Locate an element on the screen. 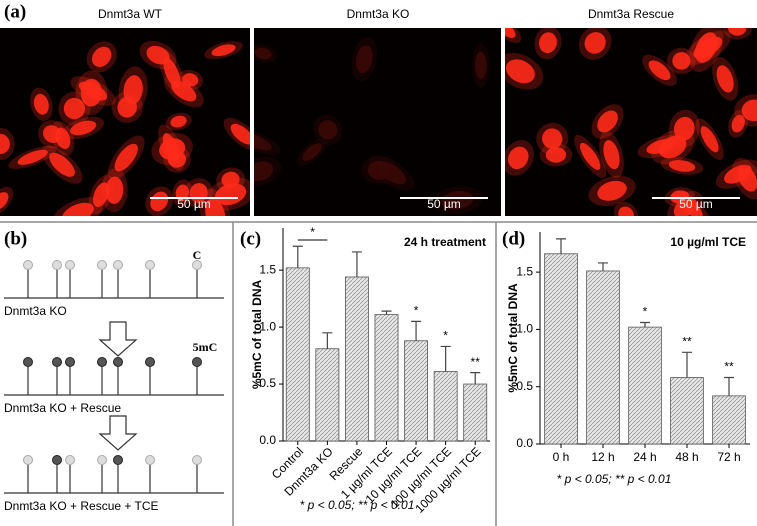  image-title: Dnmt3a KO is located at coordinates (378, 14).